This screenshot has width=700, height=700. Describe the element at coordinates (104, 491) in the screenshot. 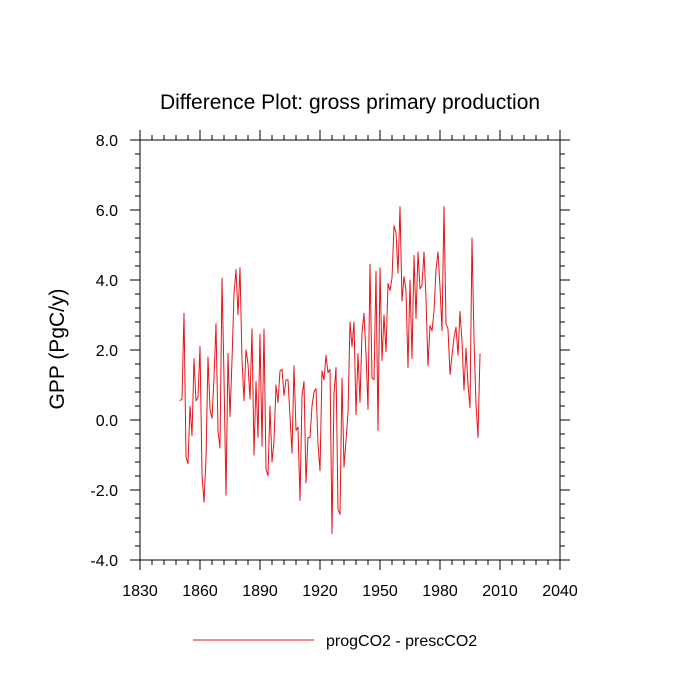

I see `y-tick-label: -2.0` at that location.